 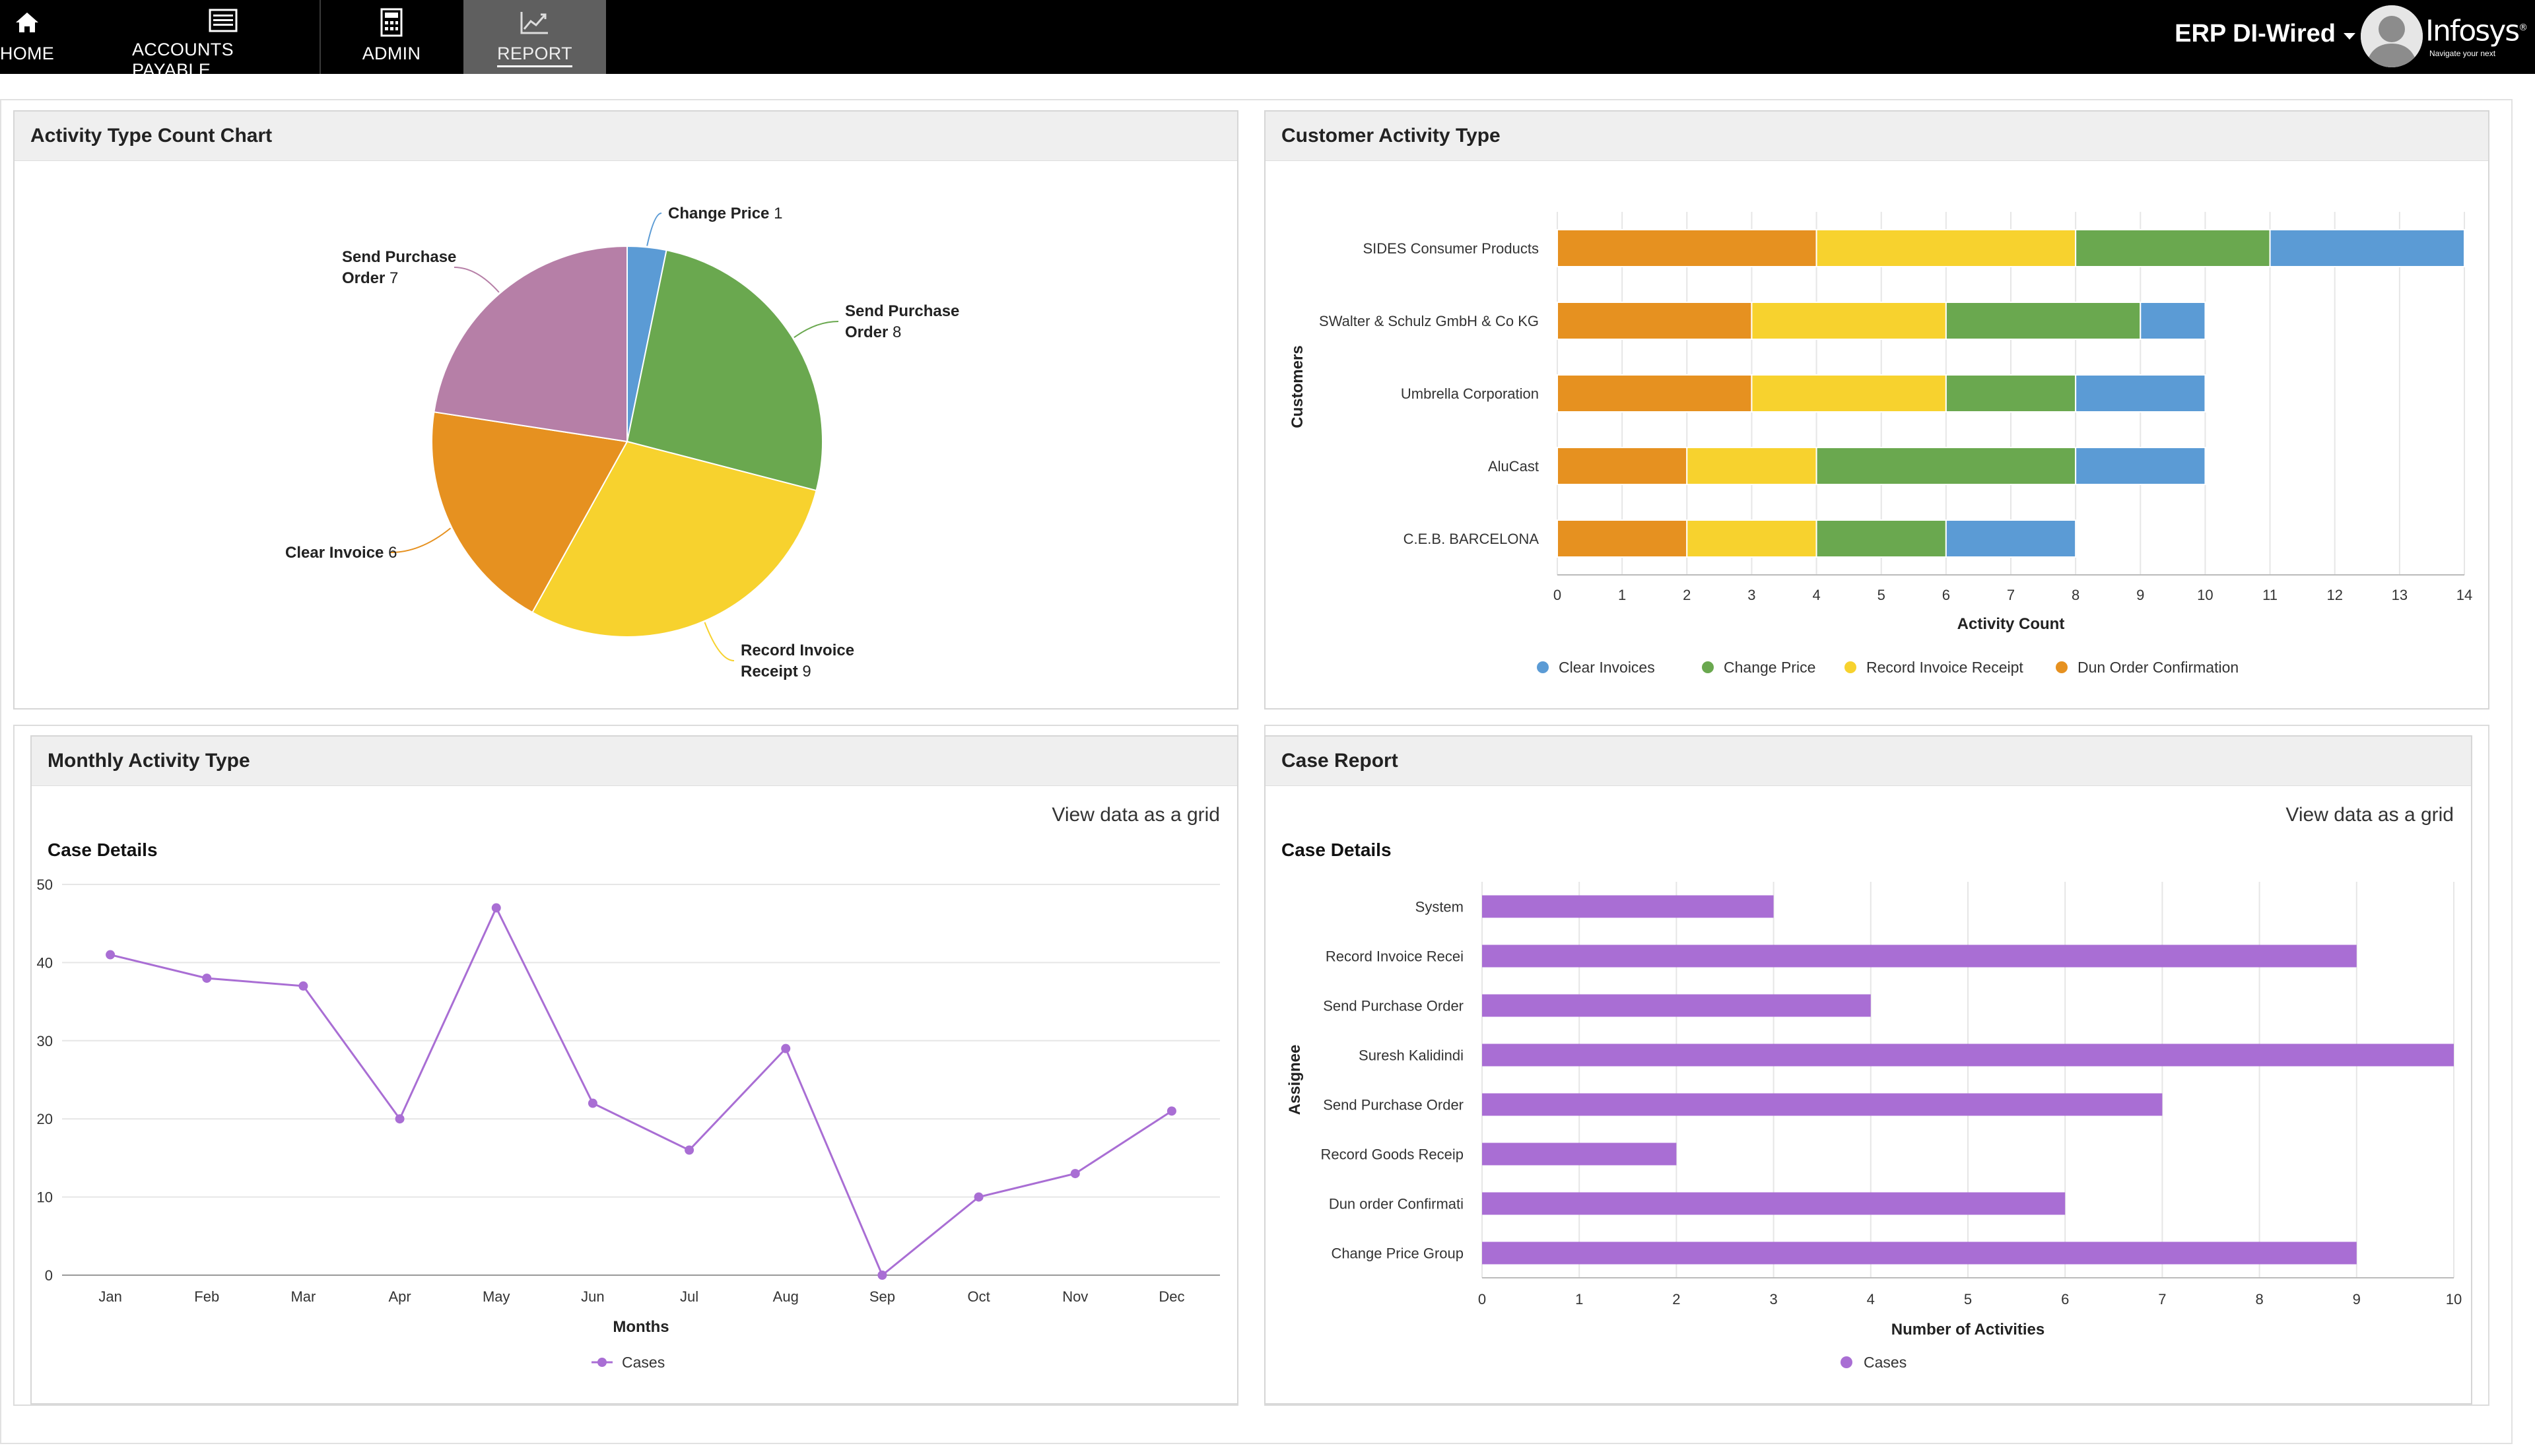 What do you see at coordinates (1877, 136) in the screenshot?
I see `customer-activity-panel-title: Customer Activity Type` at bounding box center [1877, 136].